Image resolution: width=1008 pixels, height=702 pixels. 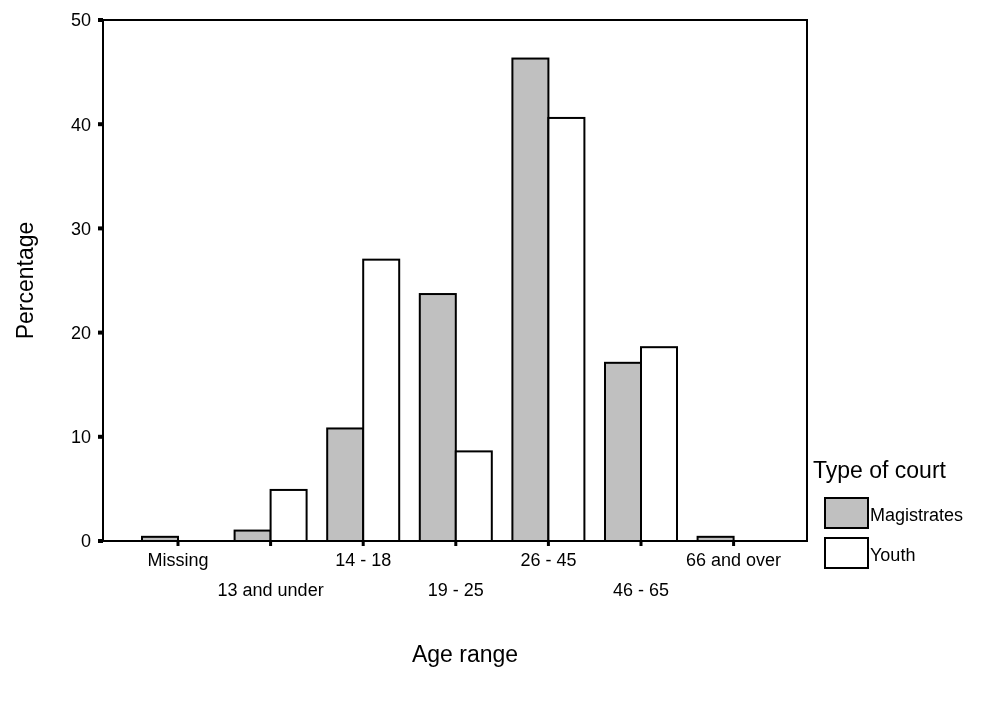 What do you see at coordinates (917, 515) in the screenshot?
I see `legend-label: Magistrates` at bounding box center [917, 515].